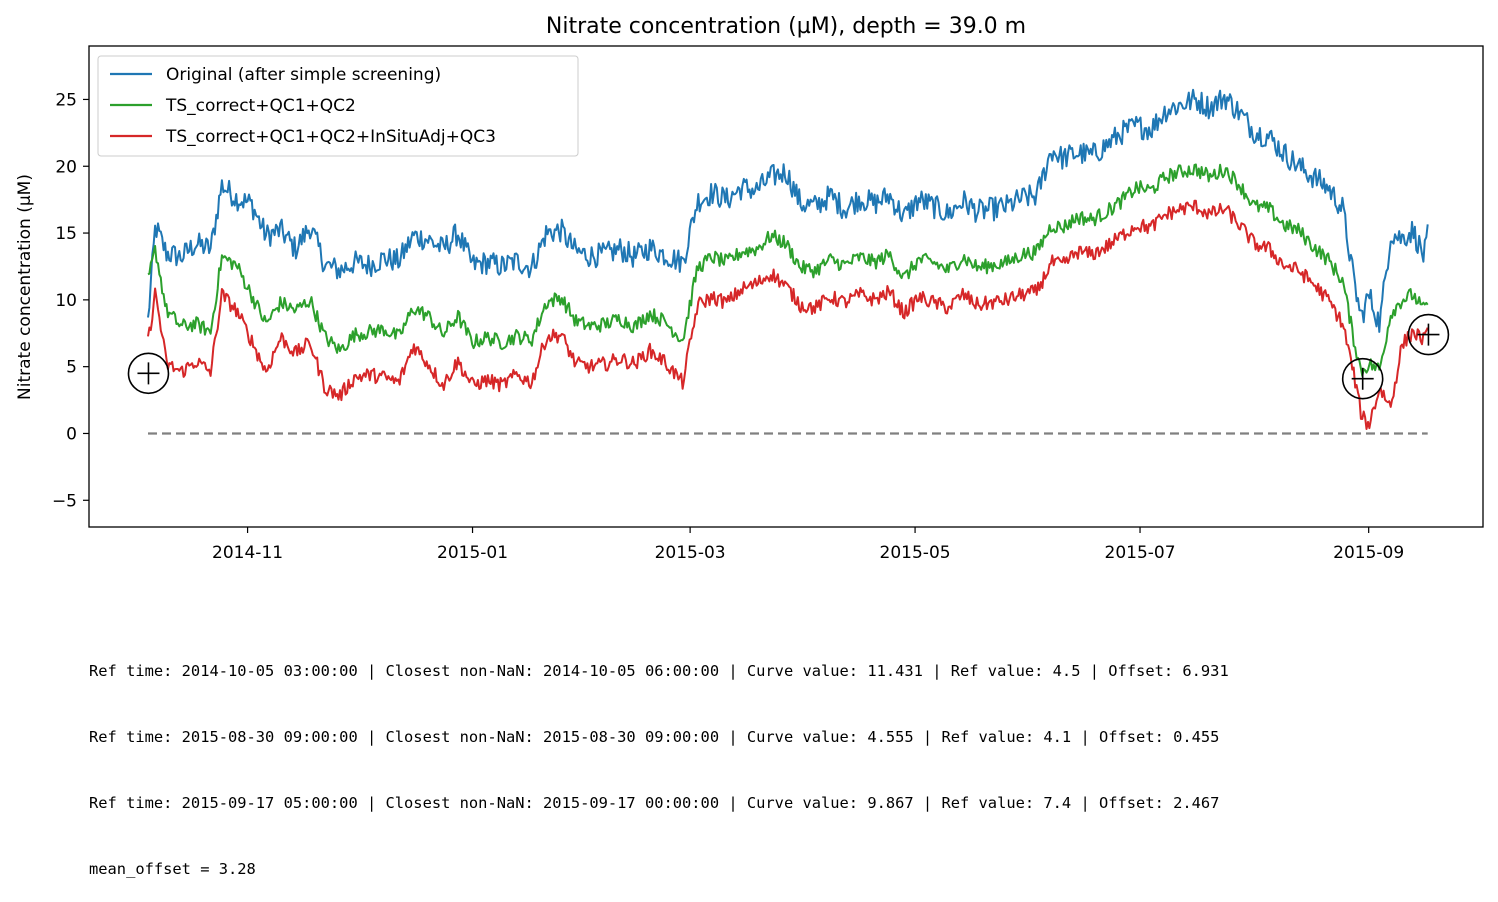  I want to click on y-tick-label: −5, so click(64, 501).